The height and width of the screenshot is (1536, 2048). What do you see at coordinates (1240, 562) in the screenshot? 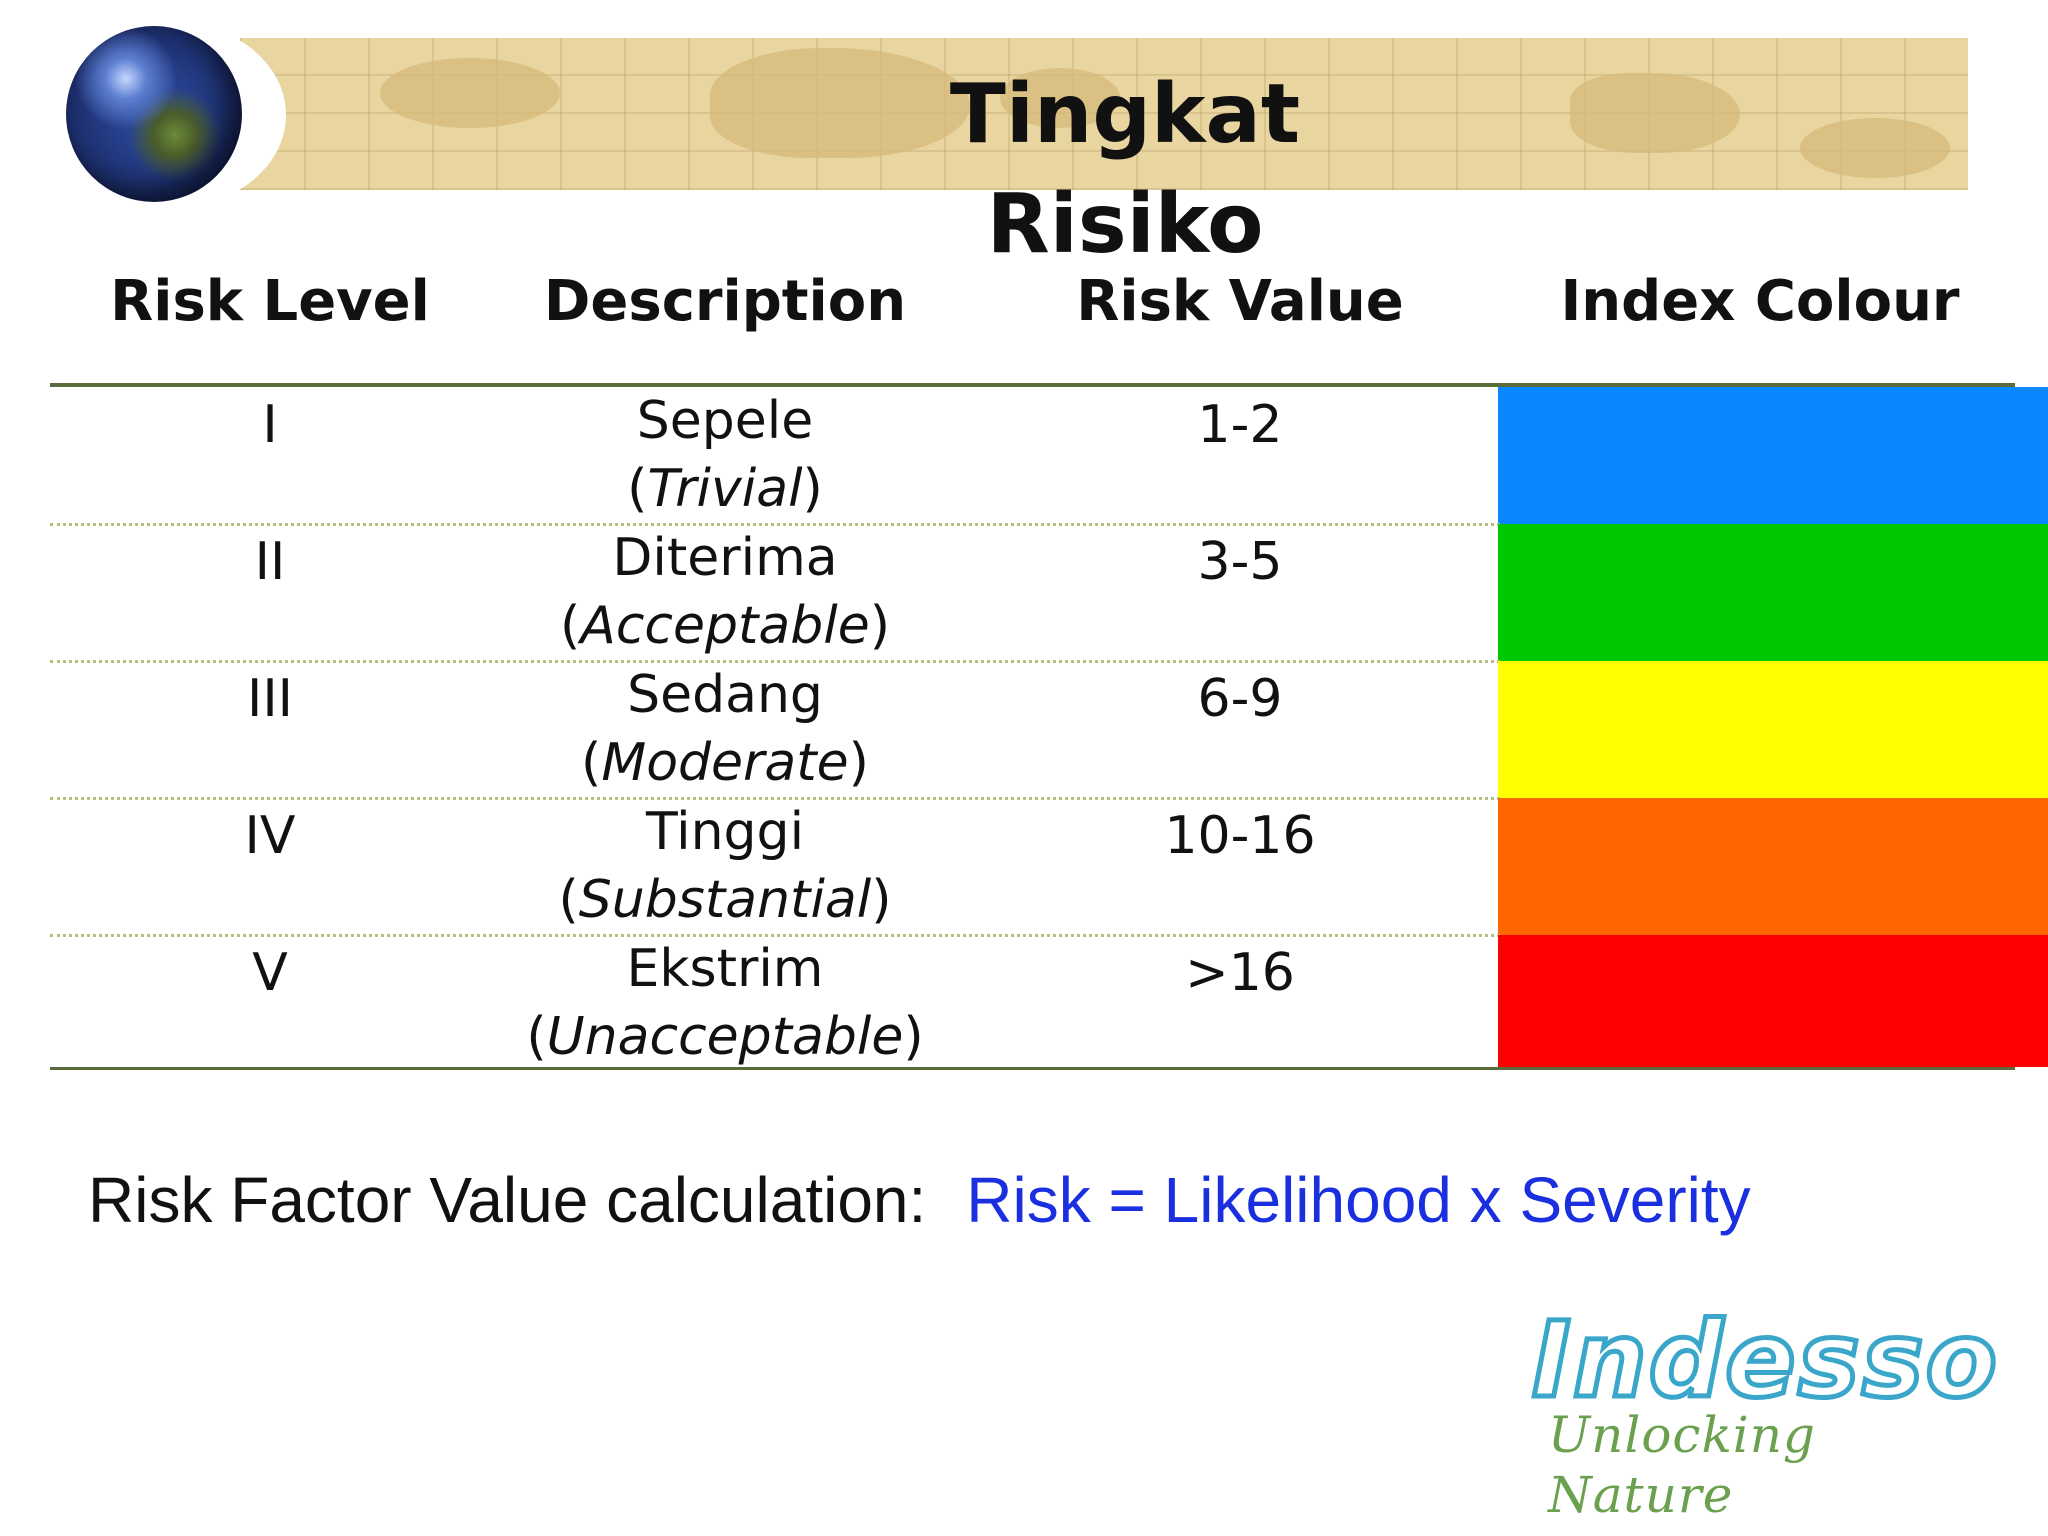
I see `risk-value-cell: 3-5` at bounding box center [1240, 562].